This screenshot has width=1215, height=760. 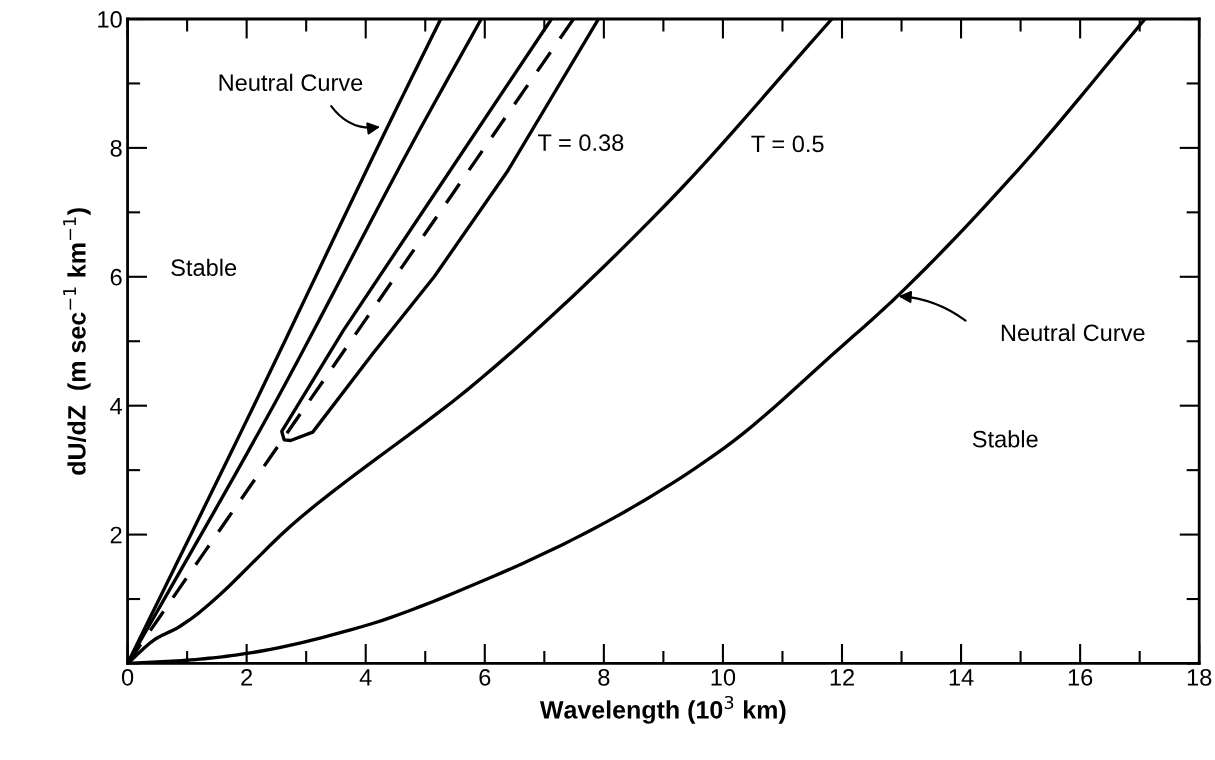 What do you see at coordinates (961, 677) in the screenshot?
I see `x-tick-label: 14` at bounding box center [961, 677].